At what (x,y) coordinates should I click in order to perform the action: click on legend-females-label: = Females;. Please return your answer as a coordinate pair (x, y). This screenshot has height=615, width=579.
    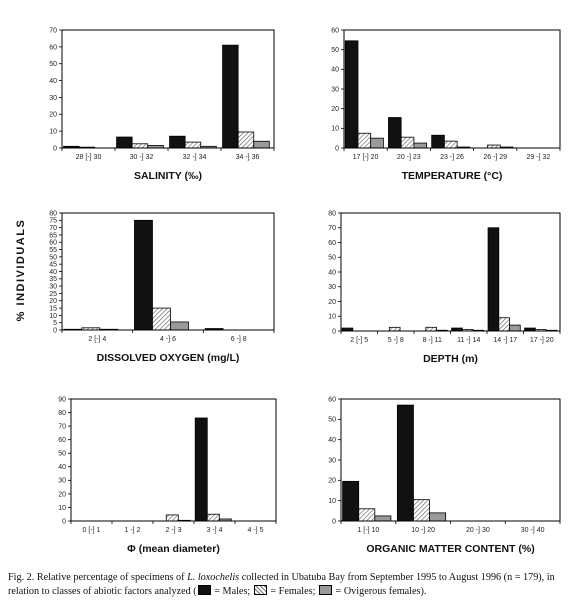
    Looking at the image, I should click on (293, 591).